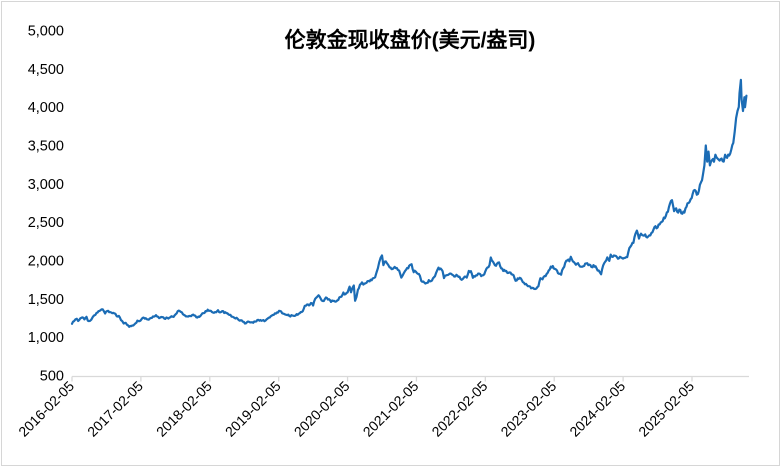  I want to click on x-axis-tick-label: 2025-02-05, so click(666, 409).